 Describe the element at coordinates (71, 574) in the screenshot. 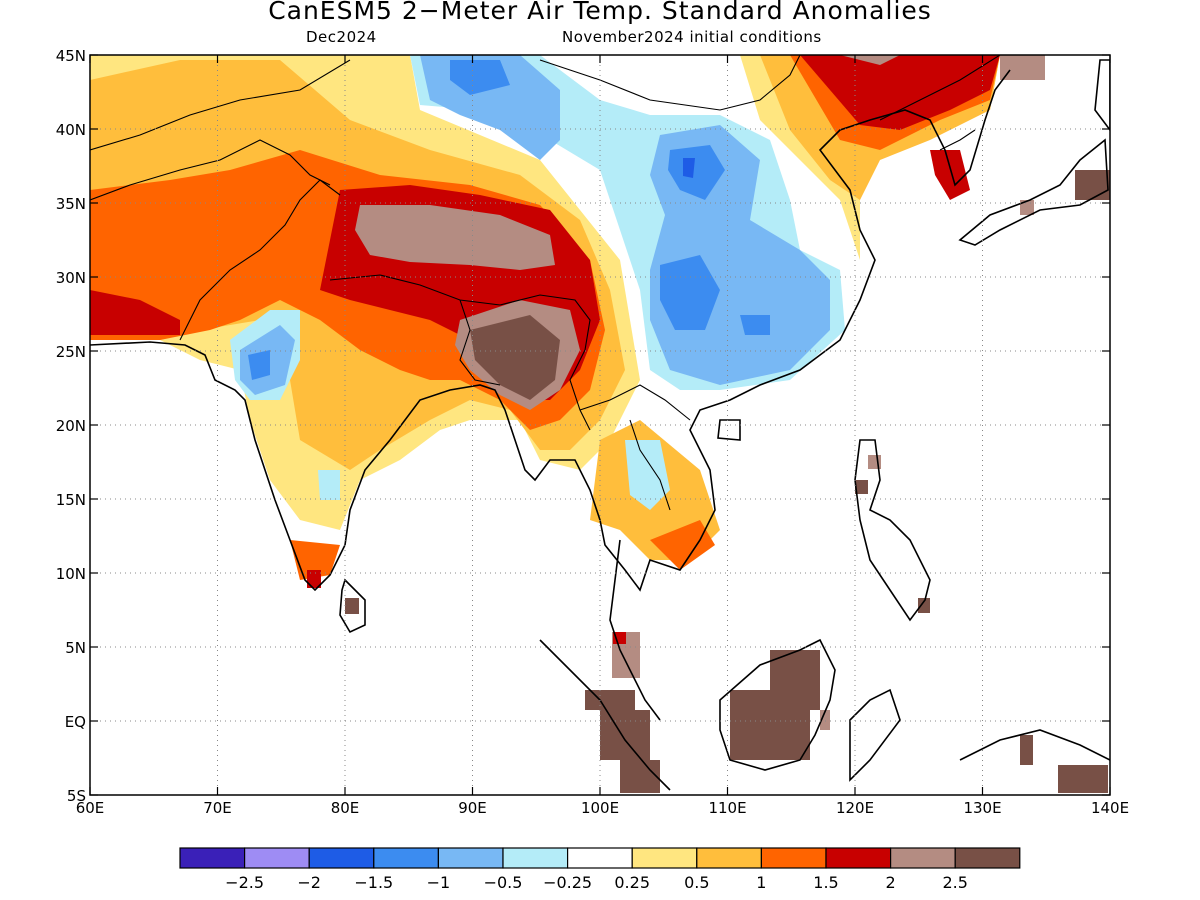

I see `lat-label: 10N` at that location.